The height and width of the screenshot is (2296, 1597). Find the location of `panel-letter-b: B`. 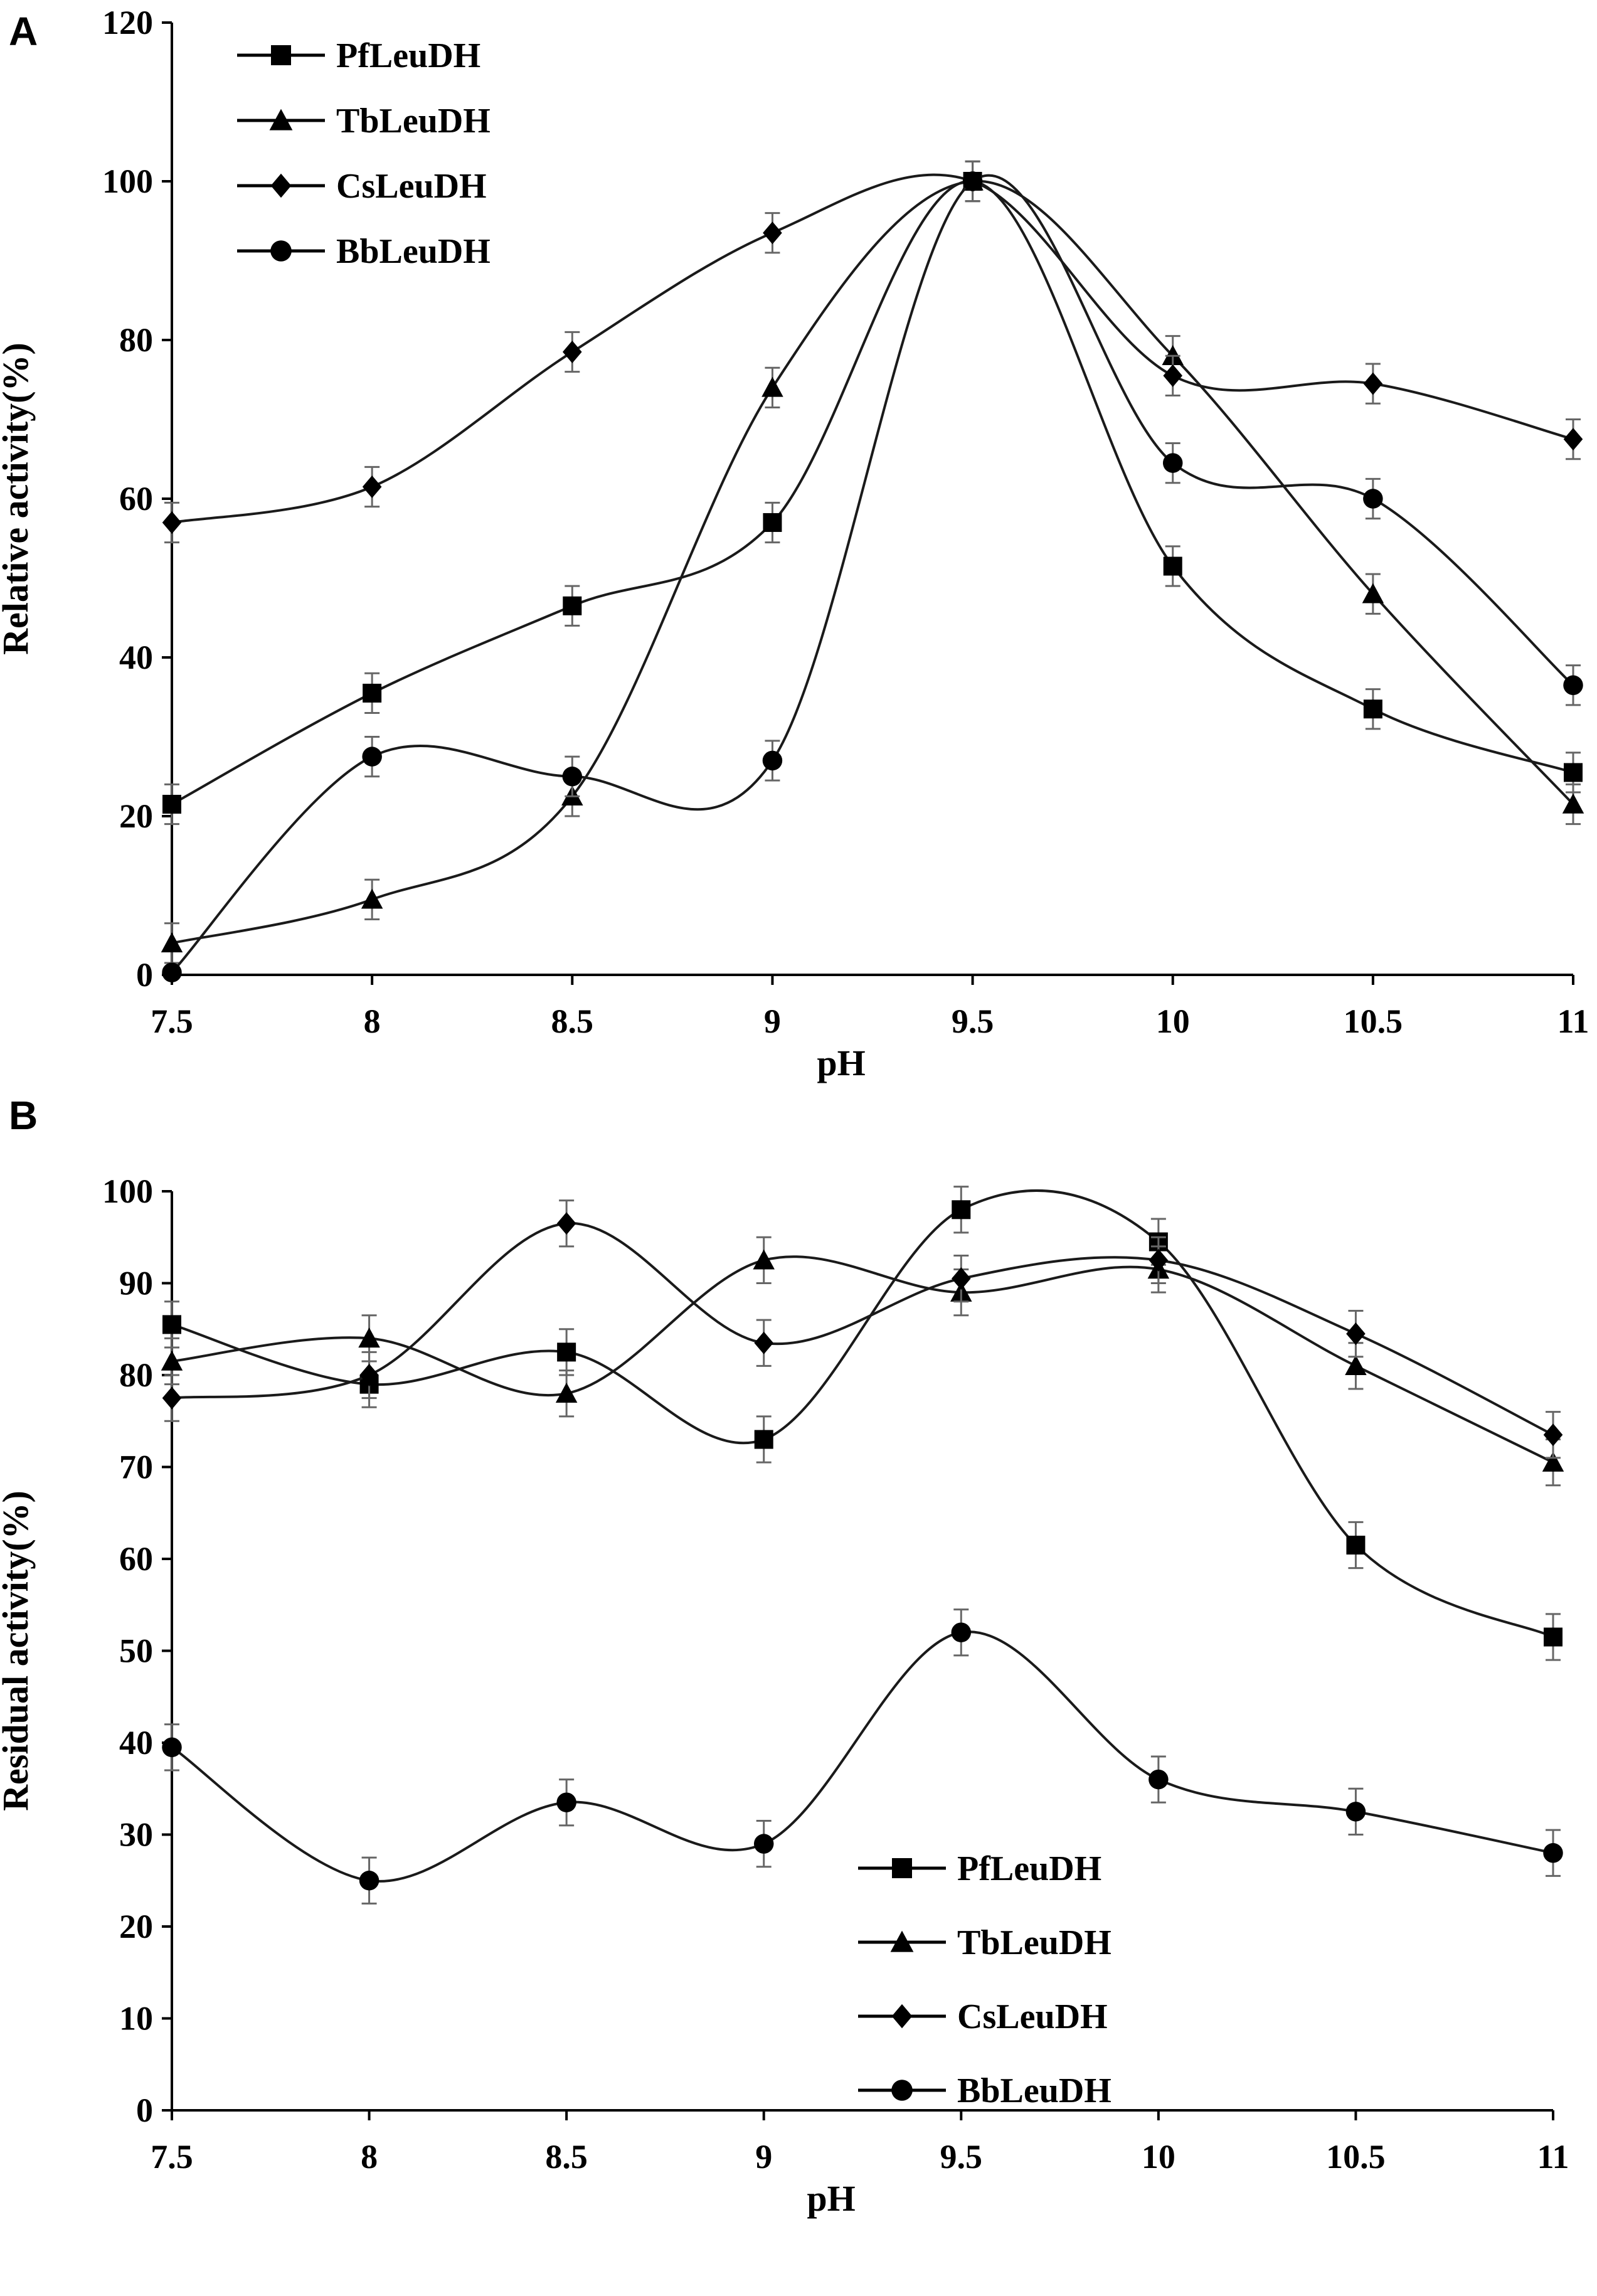

panel-letter-b: B is located at coordinates (24, 1115).